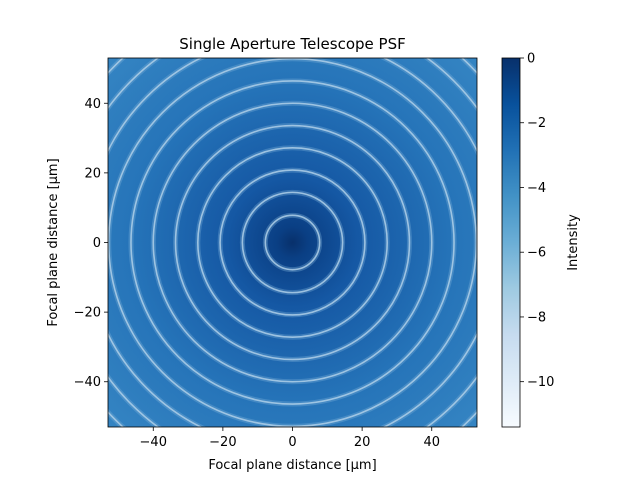 The image size is (640, 480). What do you see at coordinates (292, 442) in the screenshot?
I see `x-tick-label: 0` at bounding box center [292, 442].